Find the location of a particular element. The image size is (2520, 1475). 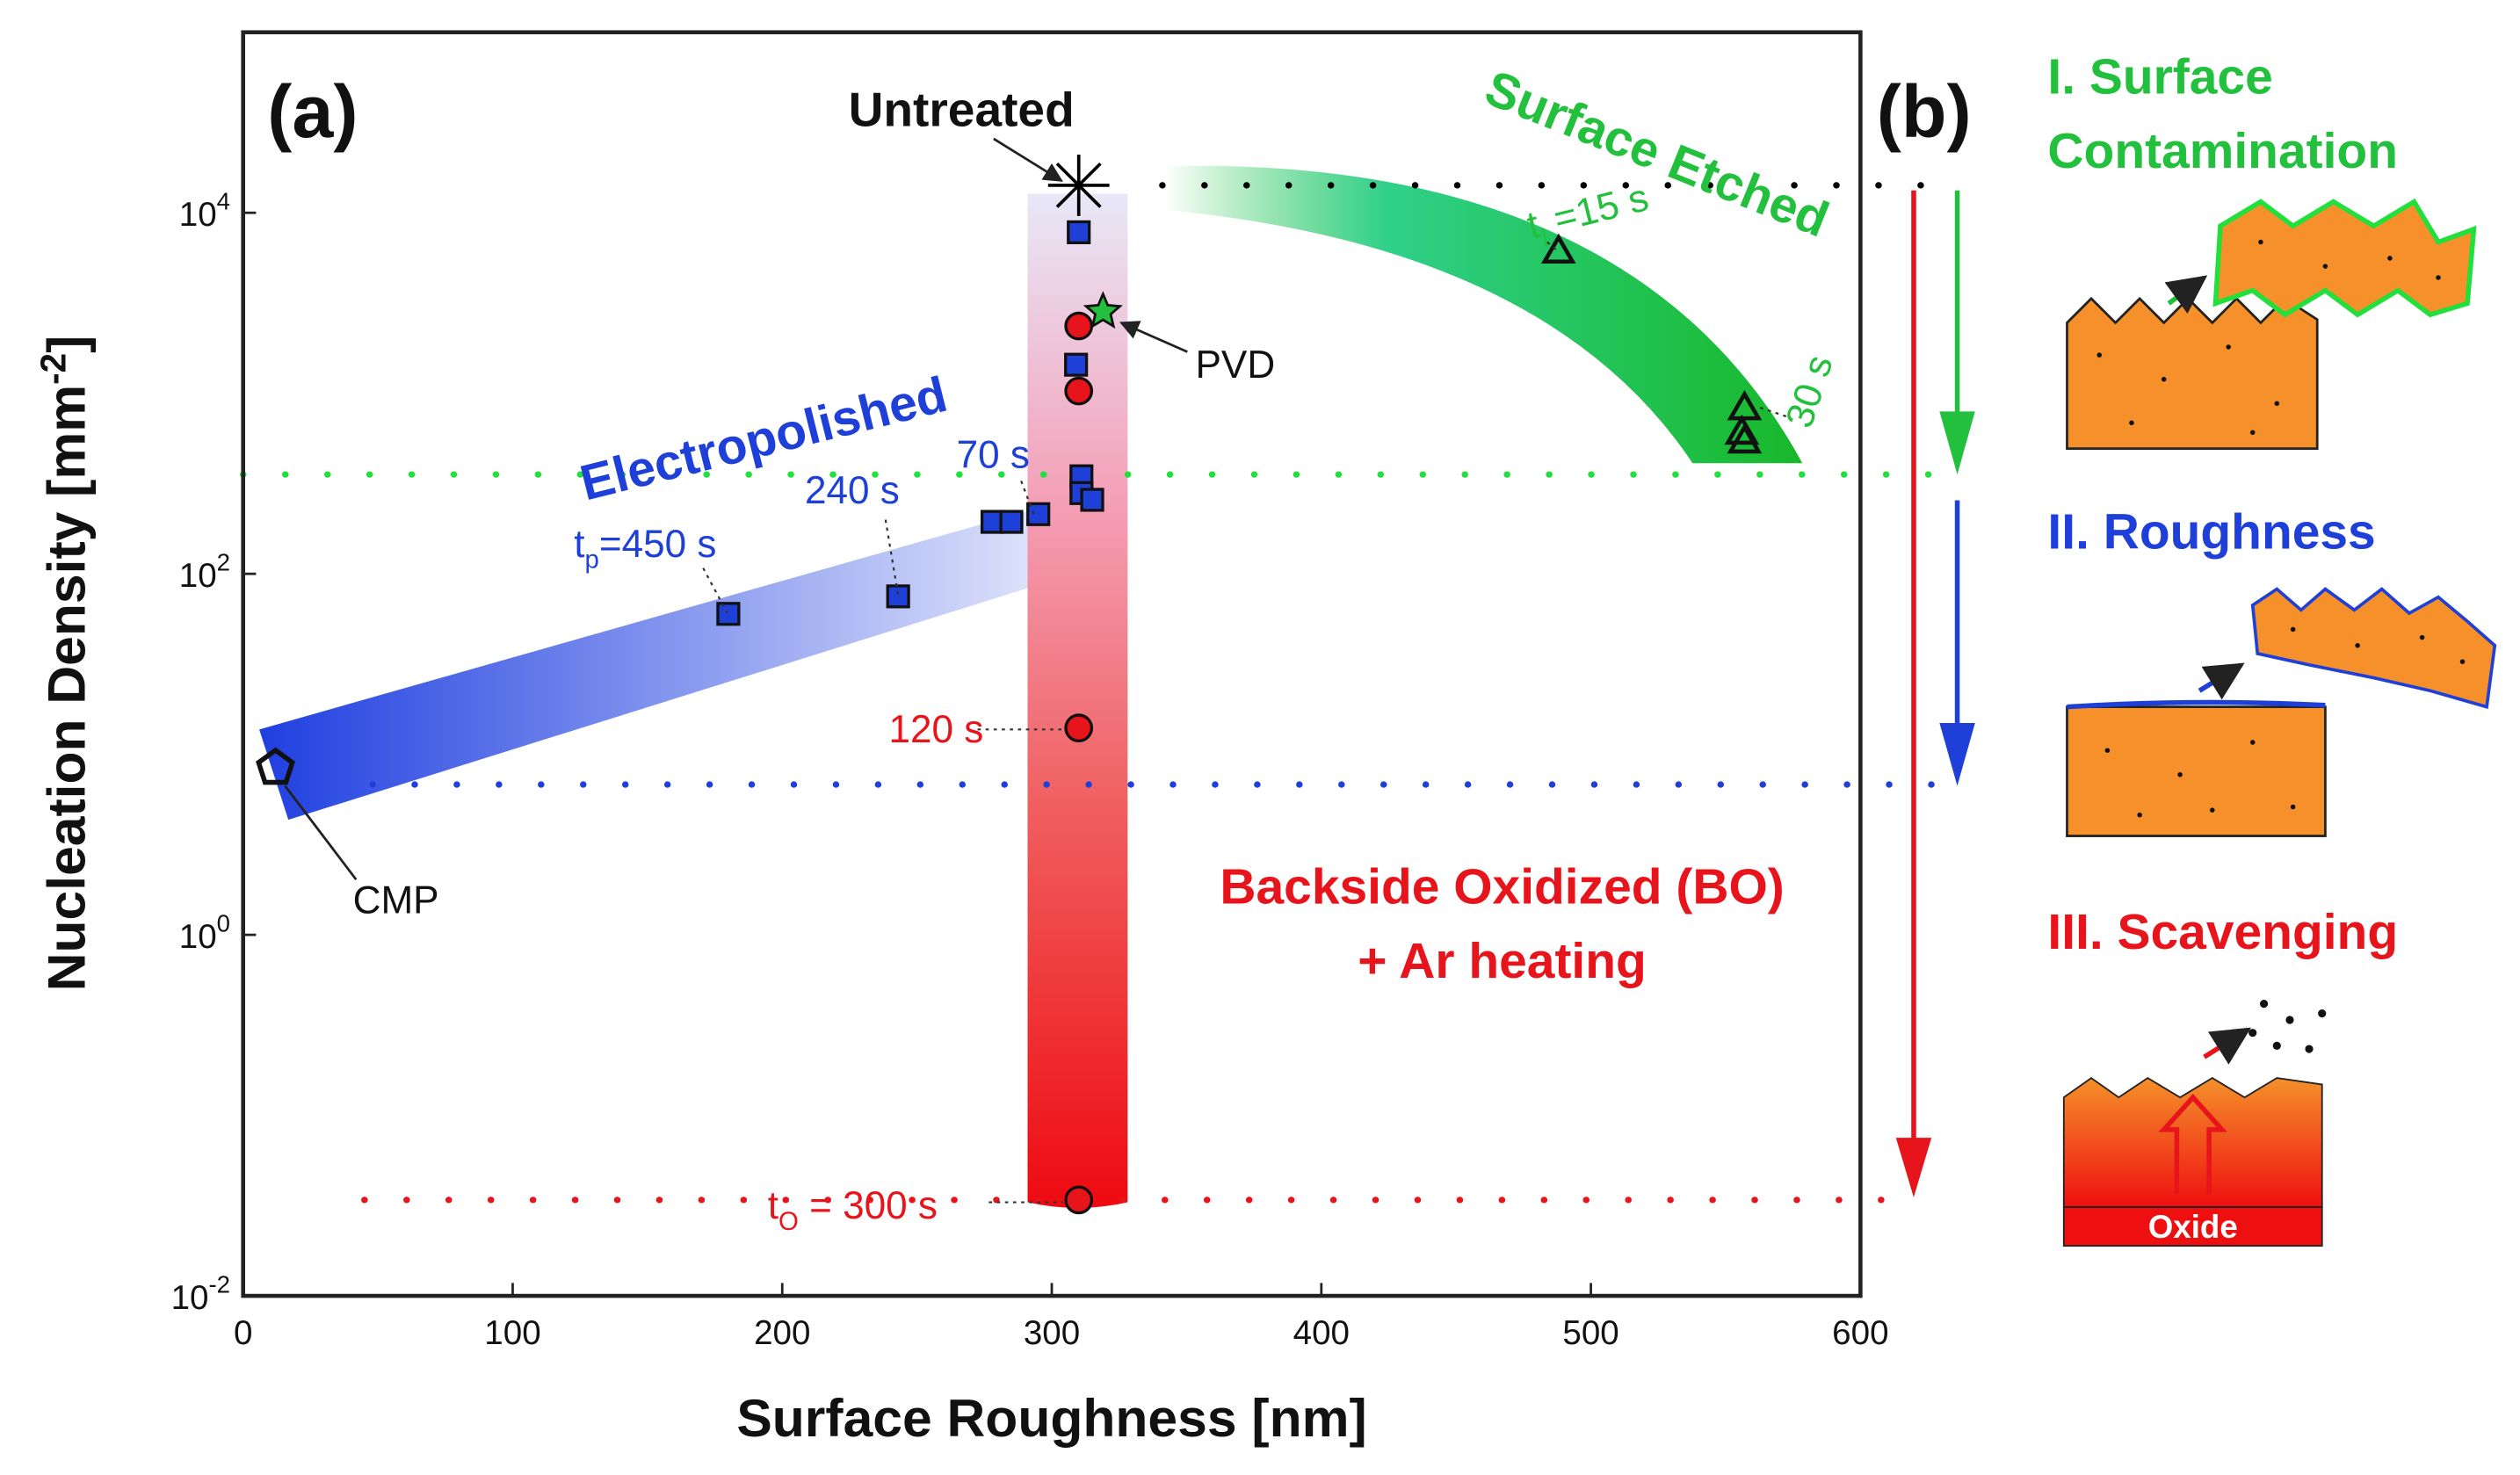

y-axis-label: Nucleation Density [mm-2] is located at coordinates (65, 664).